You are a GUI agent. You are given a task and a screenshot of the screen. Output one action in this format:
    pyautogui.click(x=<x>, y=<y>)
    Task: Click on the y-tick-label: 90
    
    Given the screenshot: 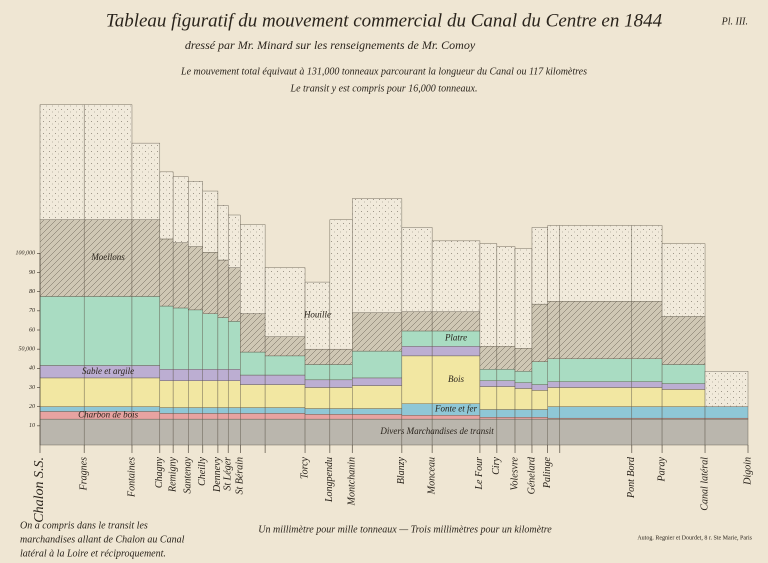 What is the action you would take?
    pyautogui.click(x=32, y=273)
    